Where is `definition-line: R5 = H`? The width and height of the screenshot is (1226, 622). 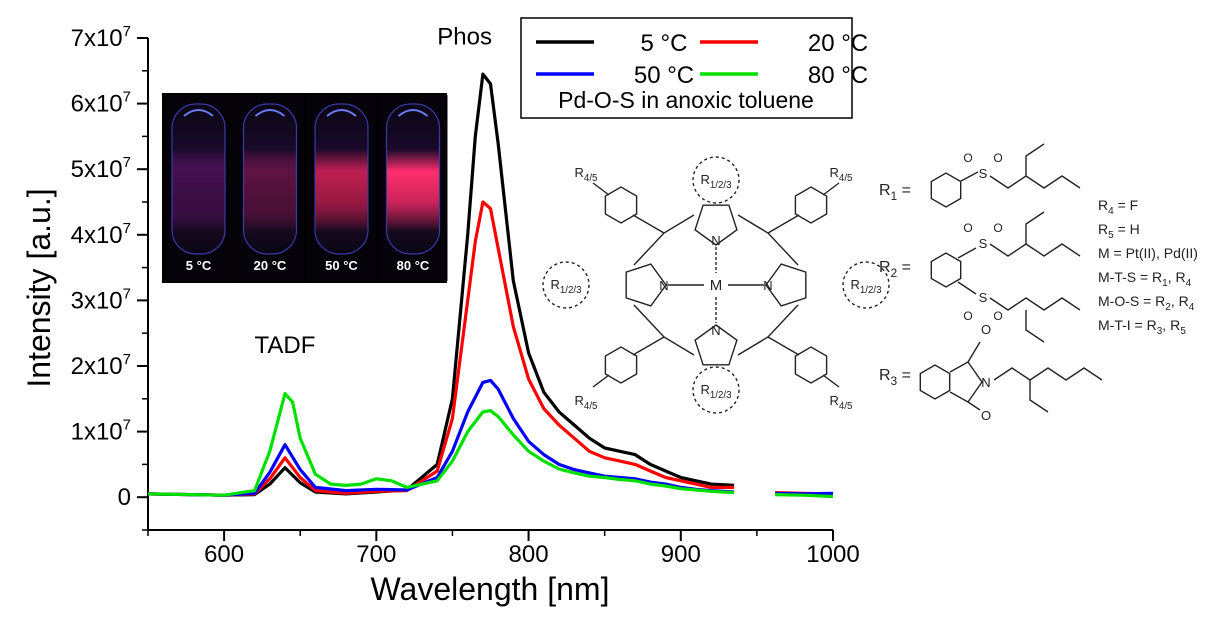
definition-line: R5 = H is located at coordinates (1119, 231).